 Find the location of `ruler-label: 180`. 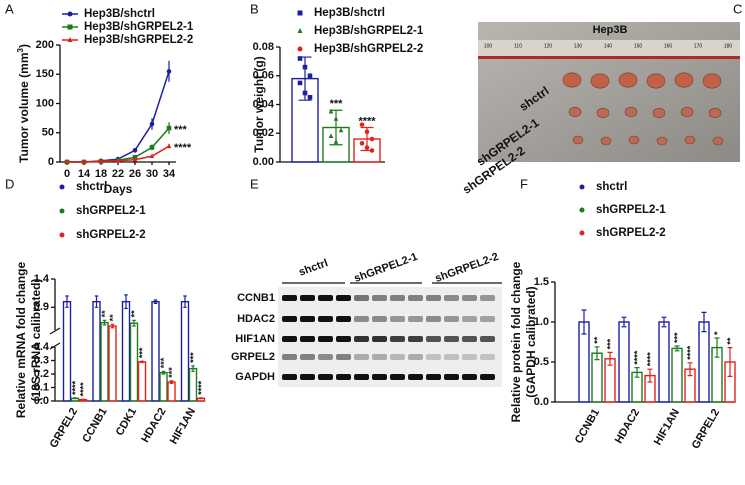

ruler-label: 180 is located at coordinates (728, 46).